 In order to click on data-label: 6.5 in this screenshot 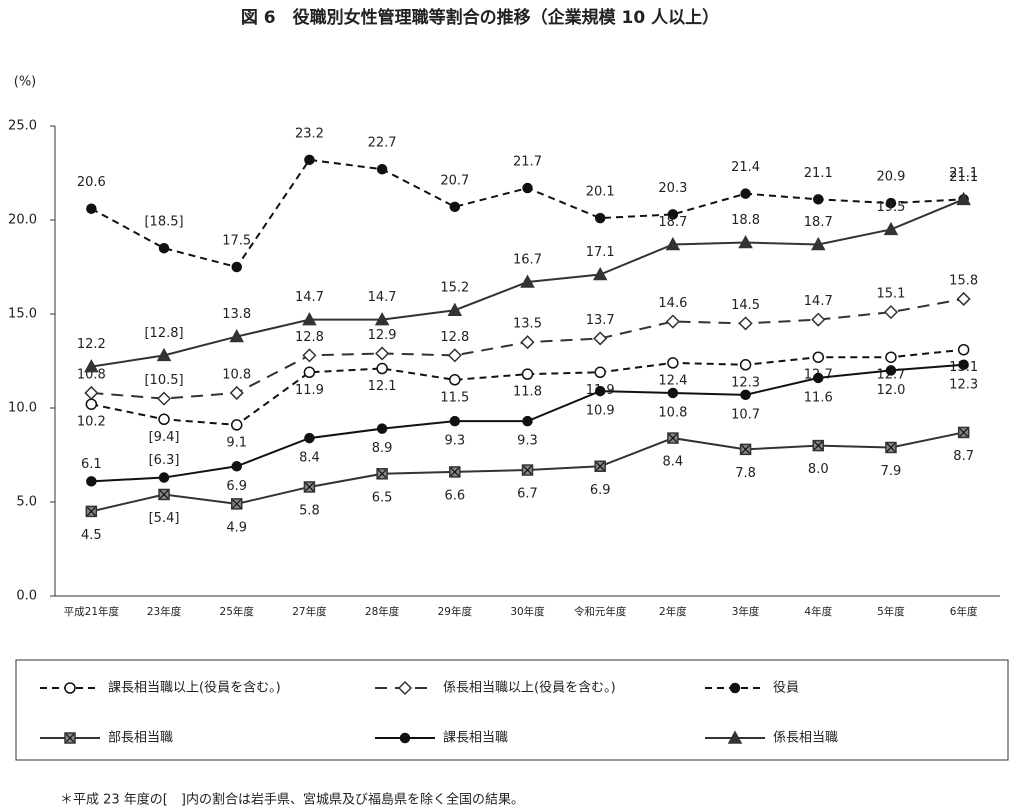, I will do `click(382, 497)`.